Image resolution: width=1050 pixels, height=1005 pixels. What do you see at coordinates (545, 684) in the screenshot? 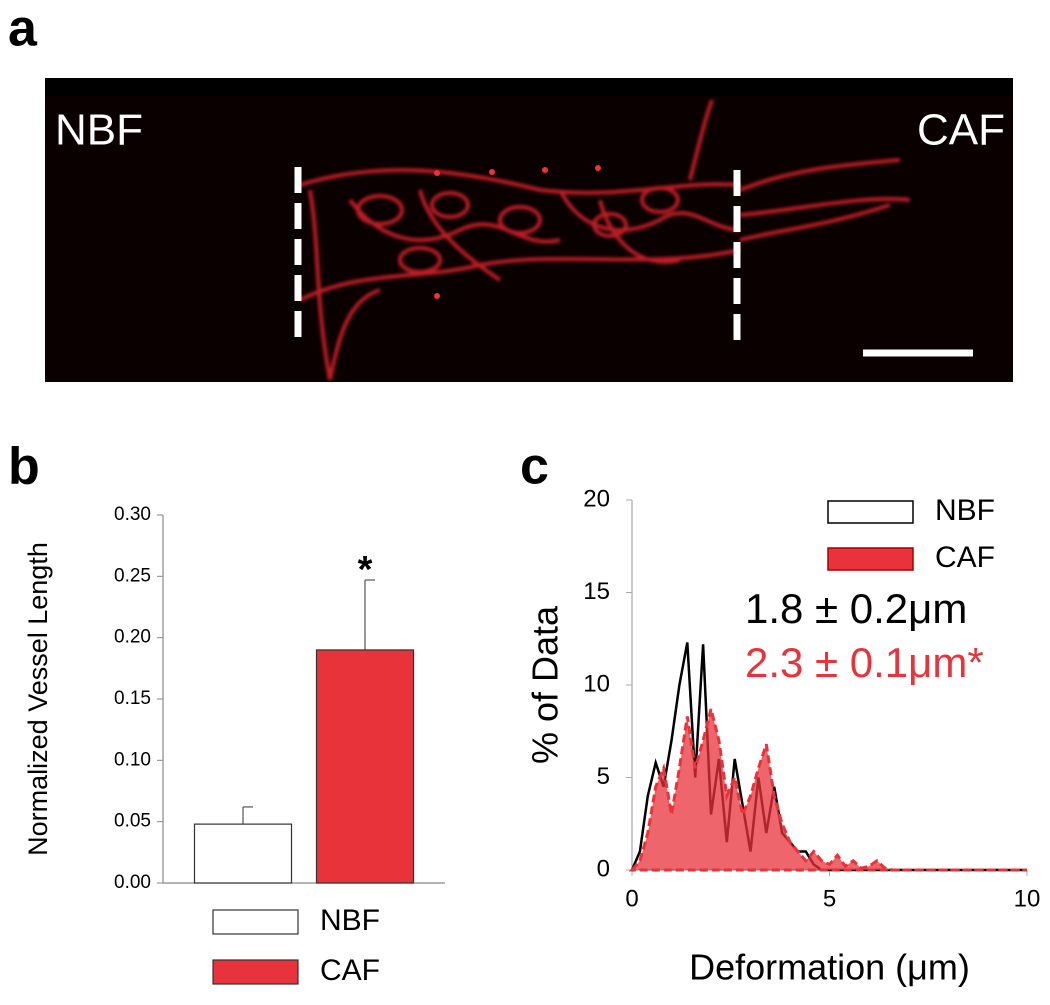
I see `y-axis-label: % of Data` at bounding box center [545, 684].